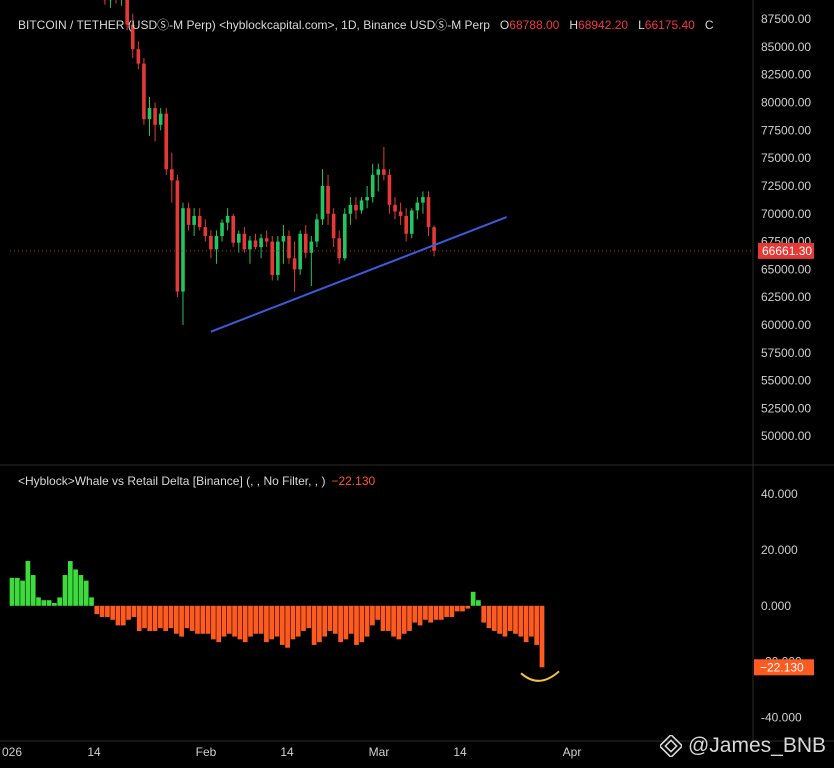 This screenshot has height=768, width=834. Describe the element at coordinates (540, 676) in the screenshot. I see `highlight-annotation` at that location.